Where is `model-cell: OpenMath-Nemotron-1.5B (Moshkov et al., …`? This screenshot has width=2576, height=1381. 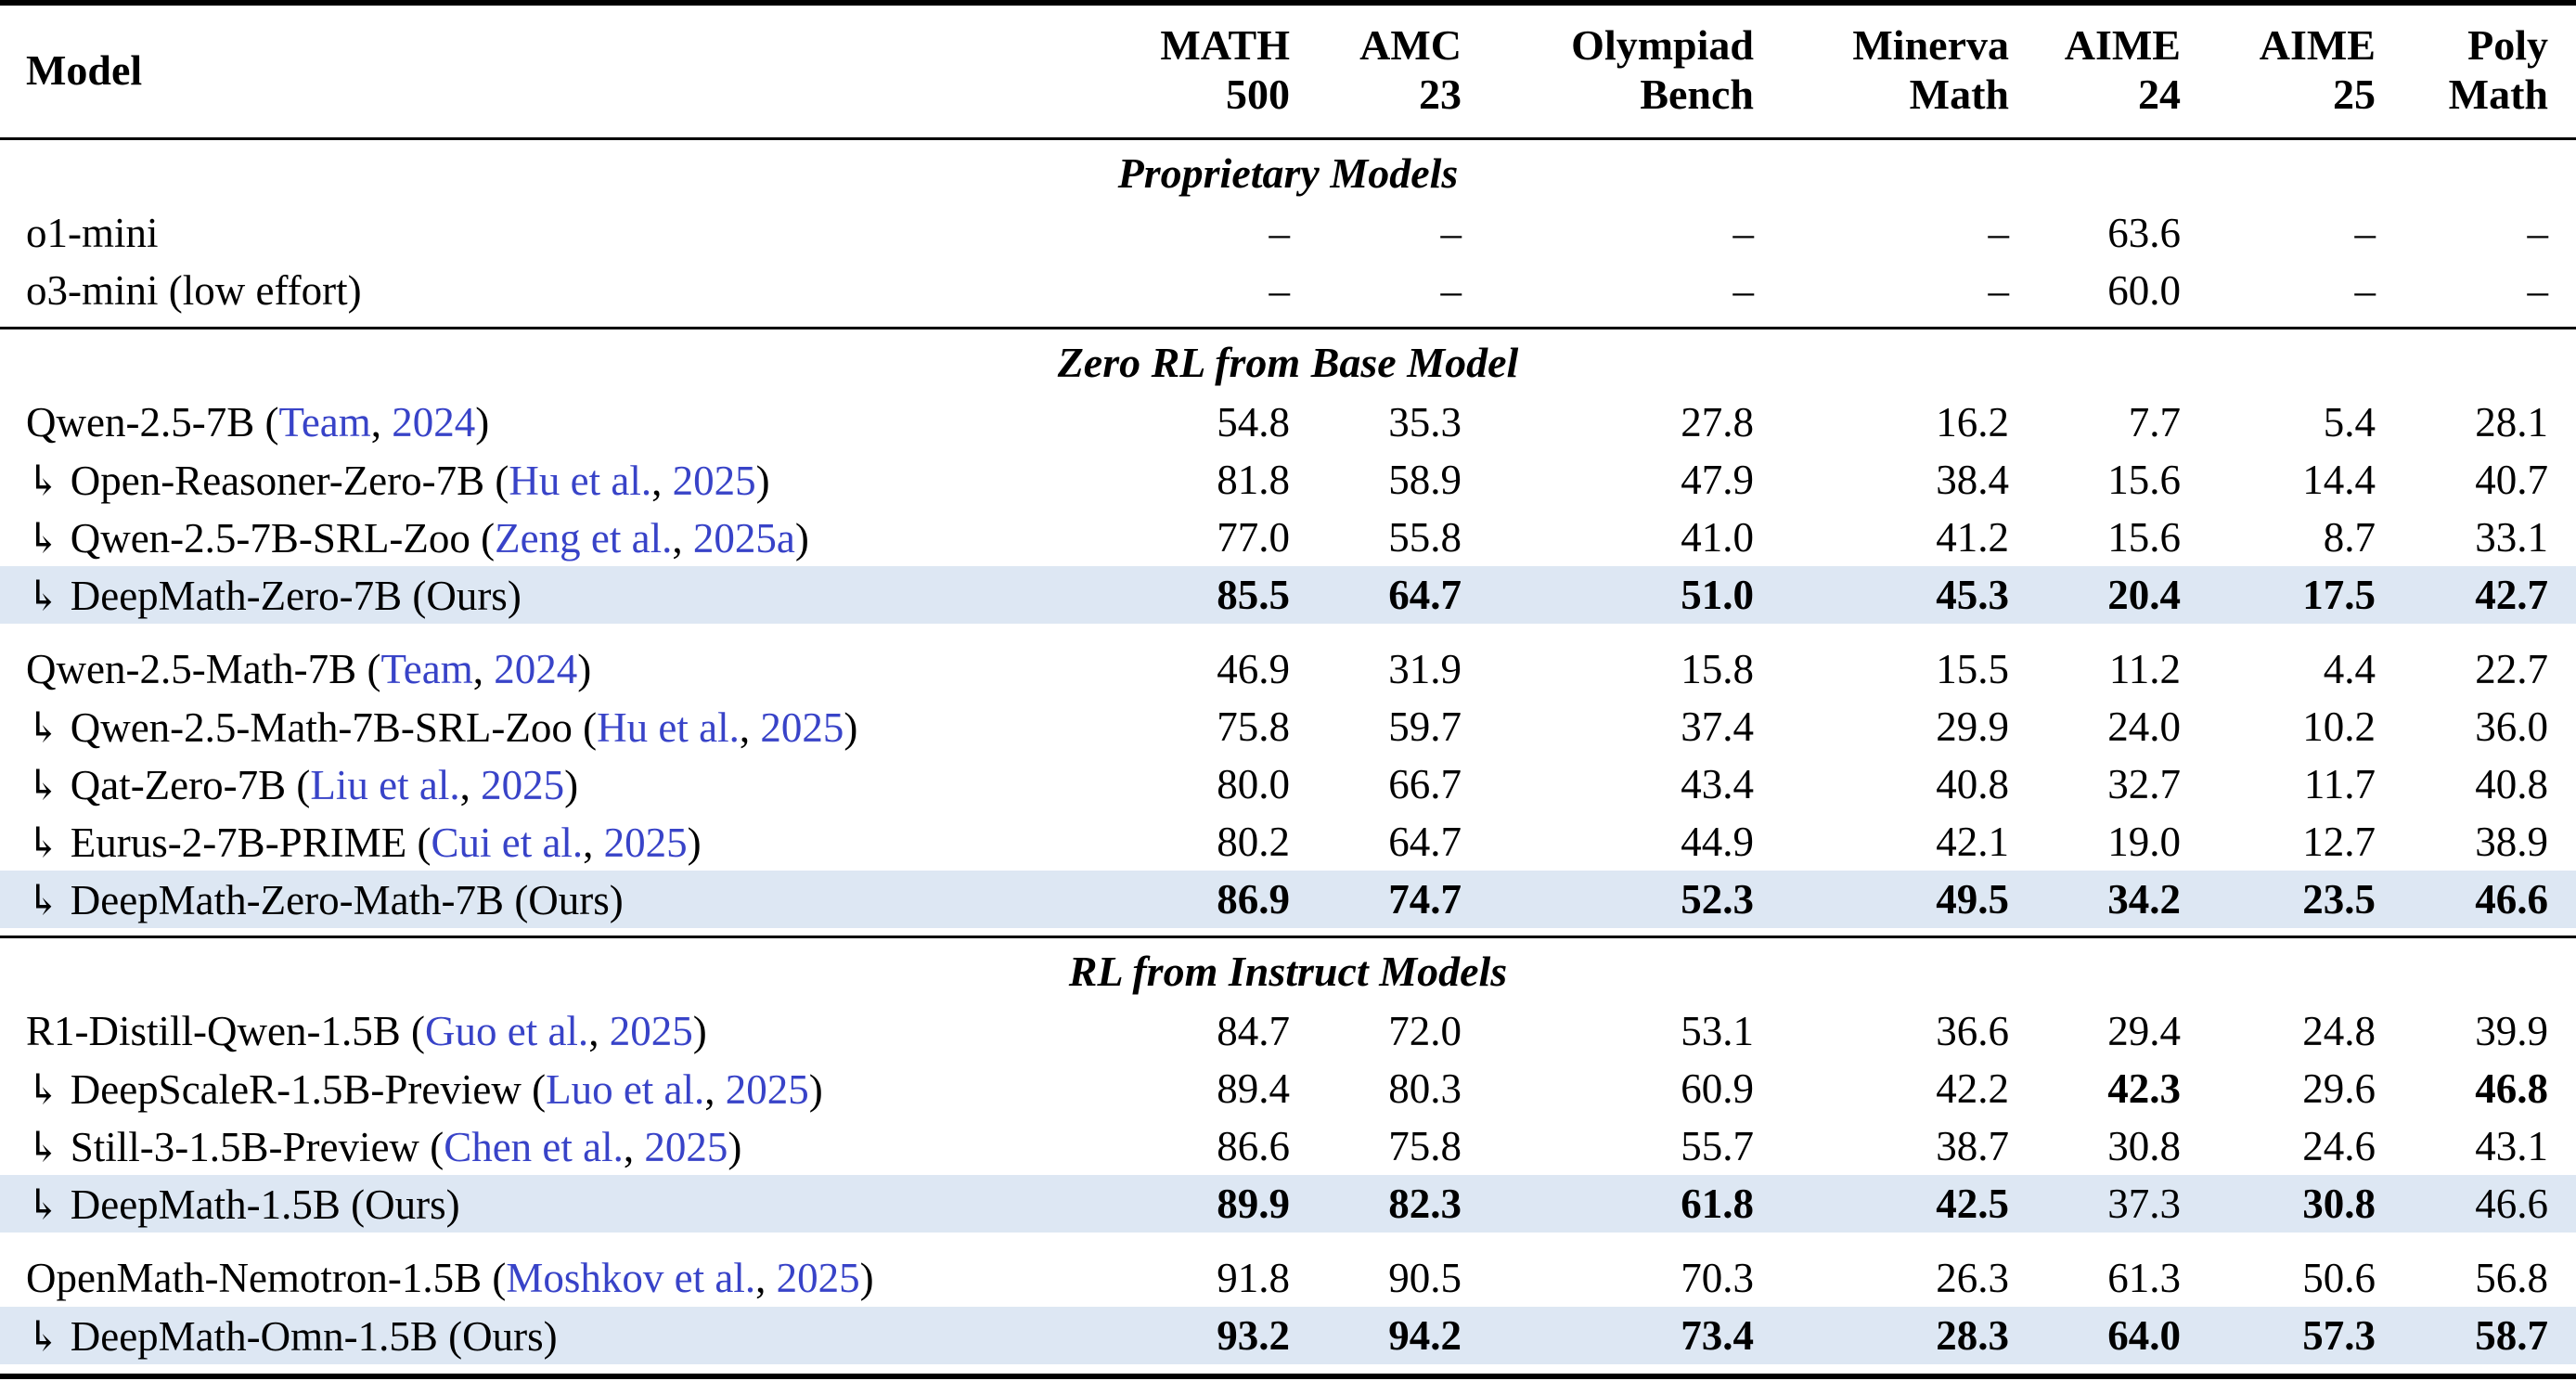
model-cell: OpenMath-Nemotron-1.5B (Moshkov et al., … is located at coordinates (543, 1278).